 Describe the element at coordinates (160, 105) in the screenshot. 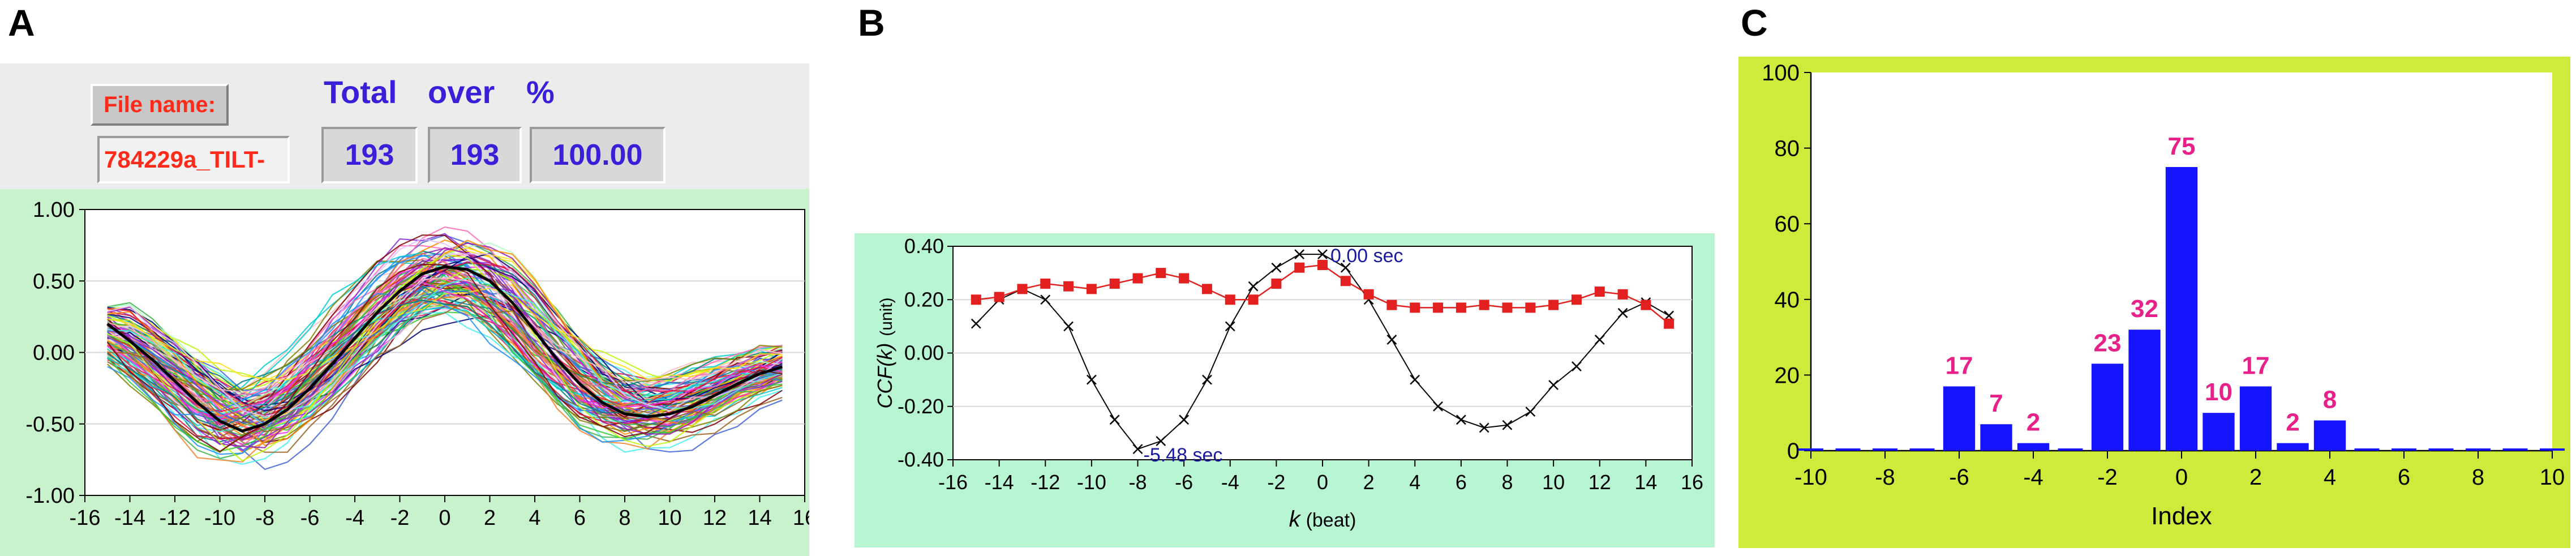

I see `file-name-button: File name:` at that location.